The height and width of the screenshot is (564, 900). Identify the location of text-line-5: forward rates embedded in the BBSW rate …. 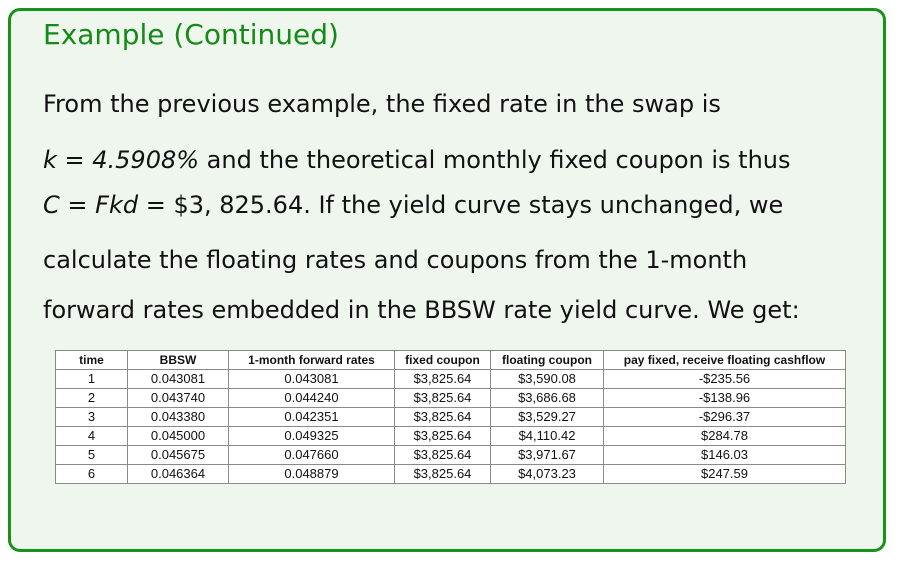
(421, 310).